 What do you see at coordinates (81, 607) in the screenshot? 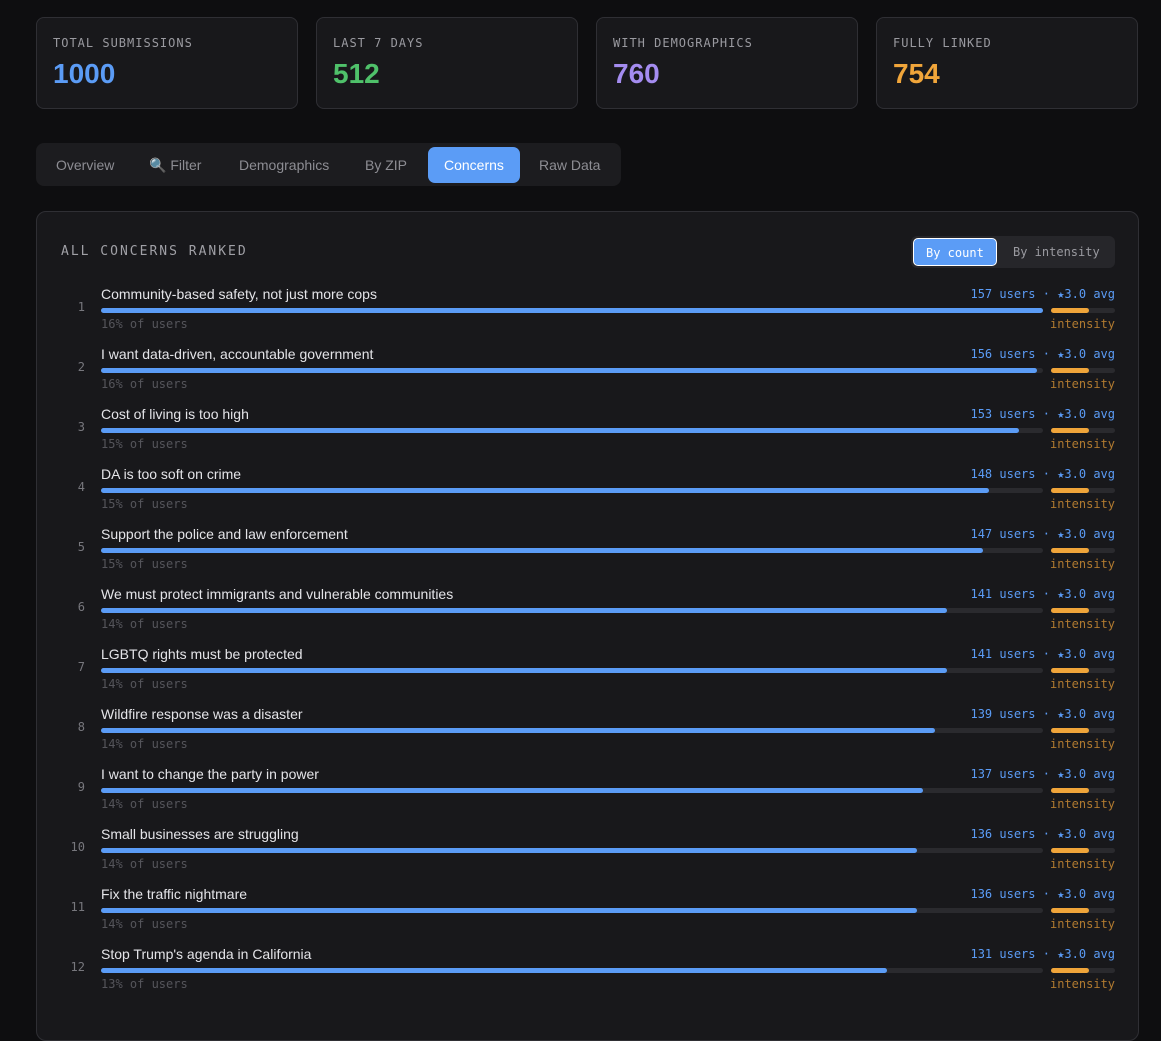
I see `rank: 6` at bounding box center [81, 607].